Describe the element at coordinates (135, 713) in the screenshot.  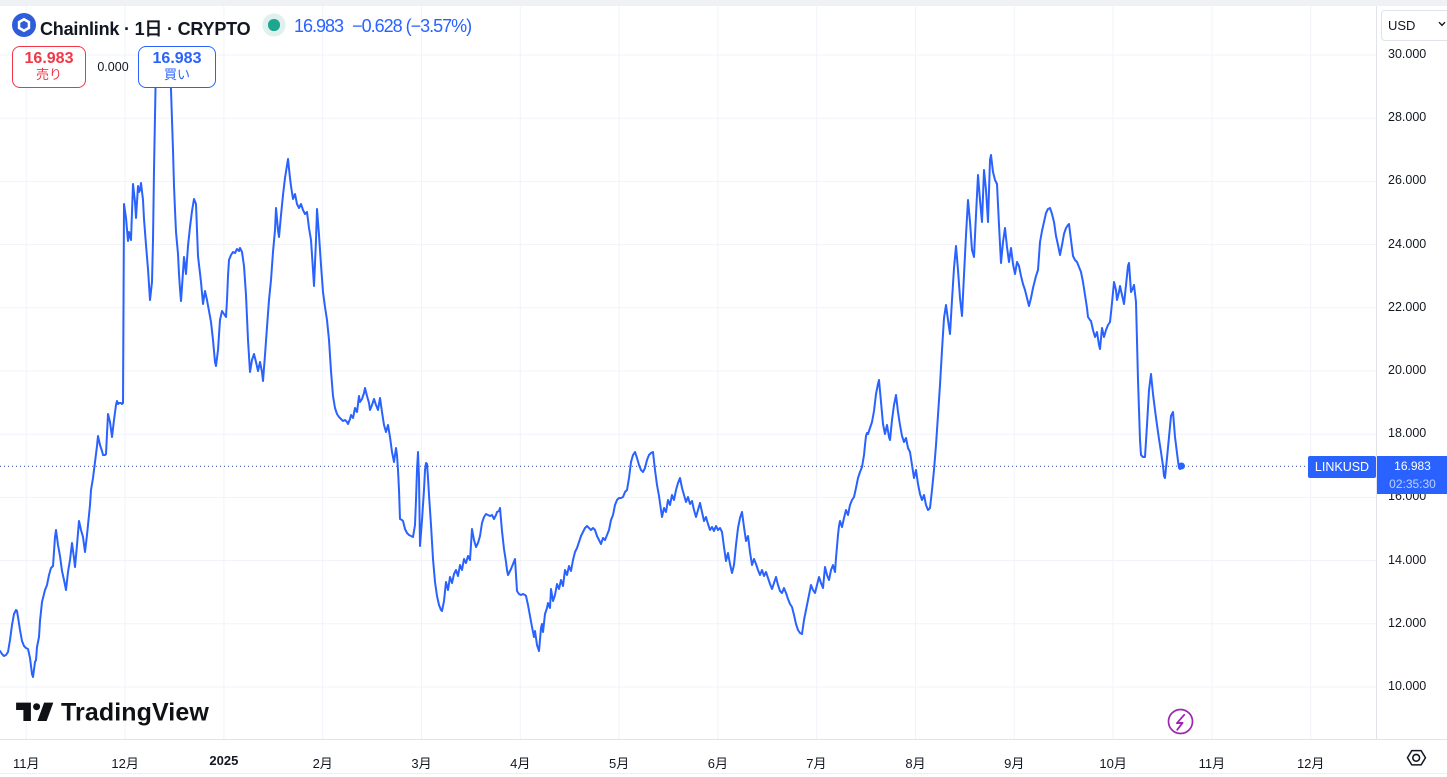
I see `svg-text: TradingView` at that location.